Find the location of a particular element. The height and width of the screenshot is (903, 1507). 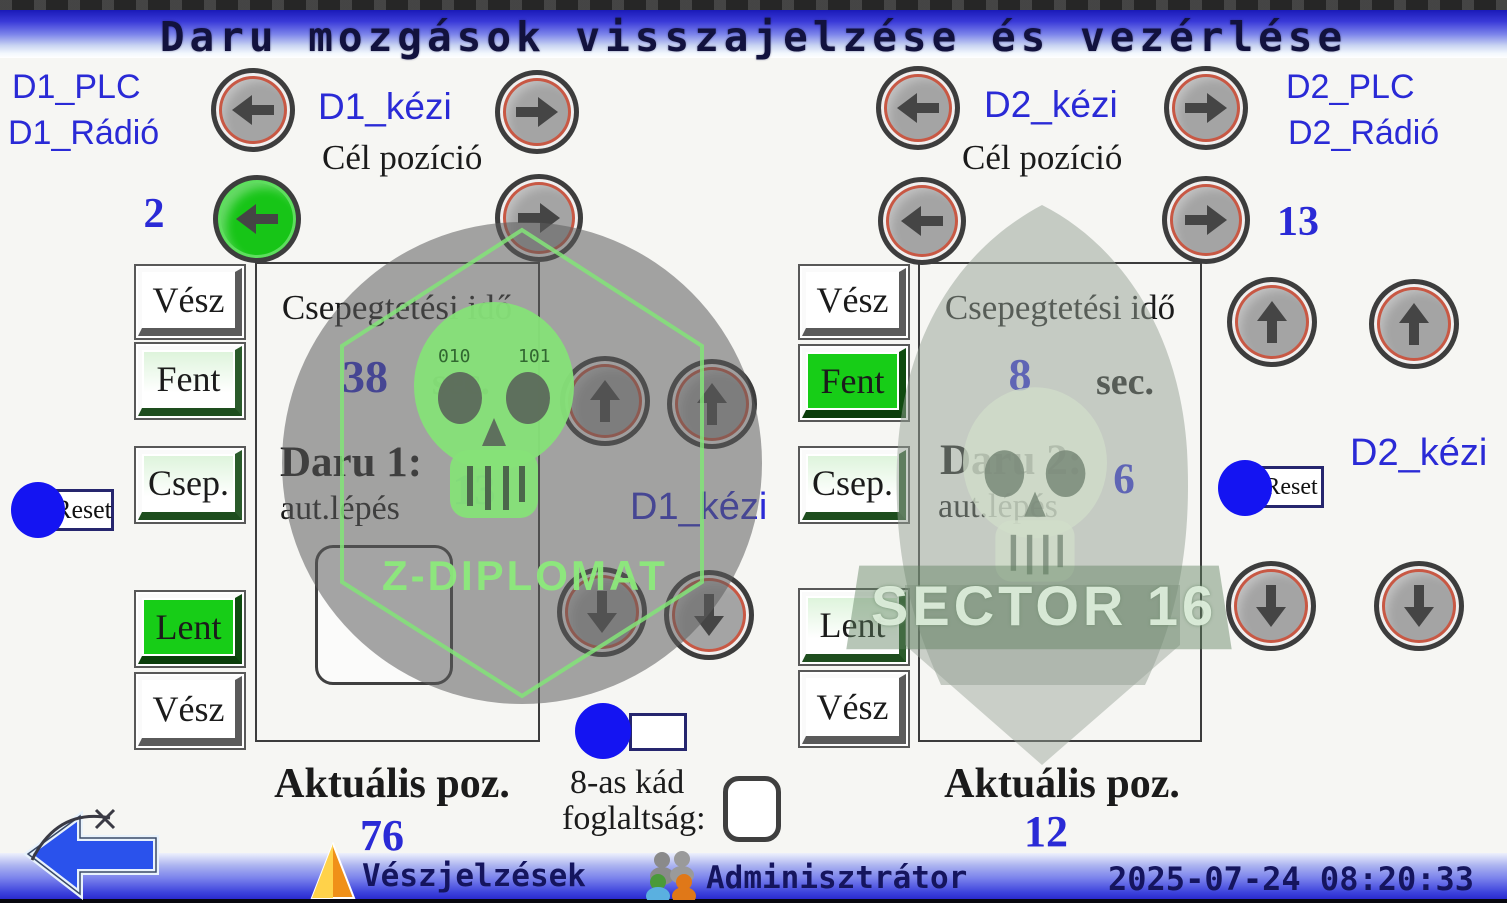

d2-down-button: Lent is located at coordinates (854, 627).